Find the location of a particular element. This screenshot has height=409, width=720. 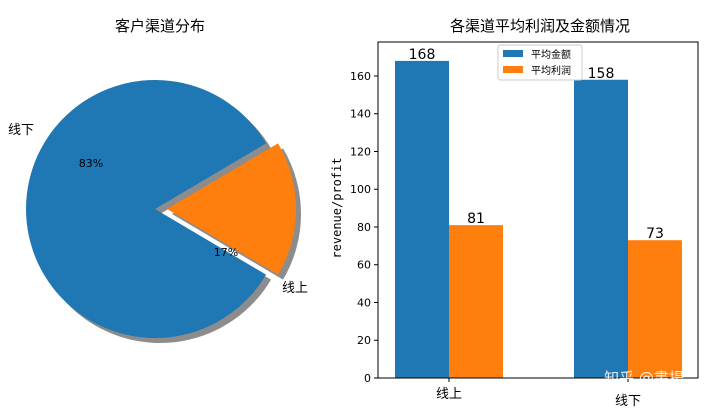

bar-online-avg-profit is located at coordinates (476, 301).